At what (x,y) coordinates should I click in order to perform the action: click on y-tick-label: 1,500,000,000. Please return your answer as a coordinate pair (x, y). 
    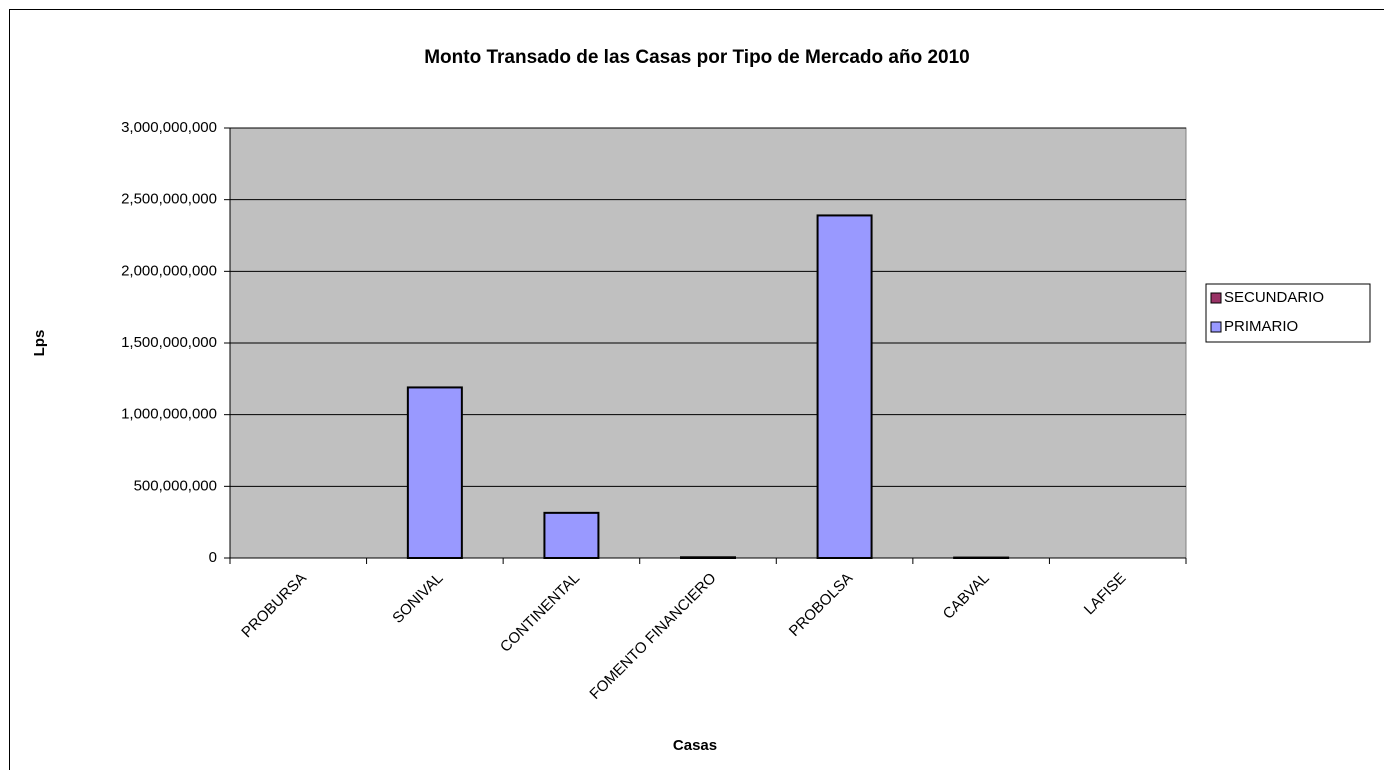
    Looking at the image, I should click on (169, 342).